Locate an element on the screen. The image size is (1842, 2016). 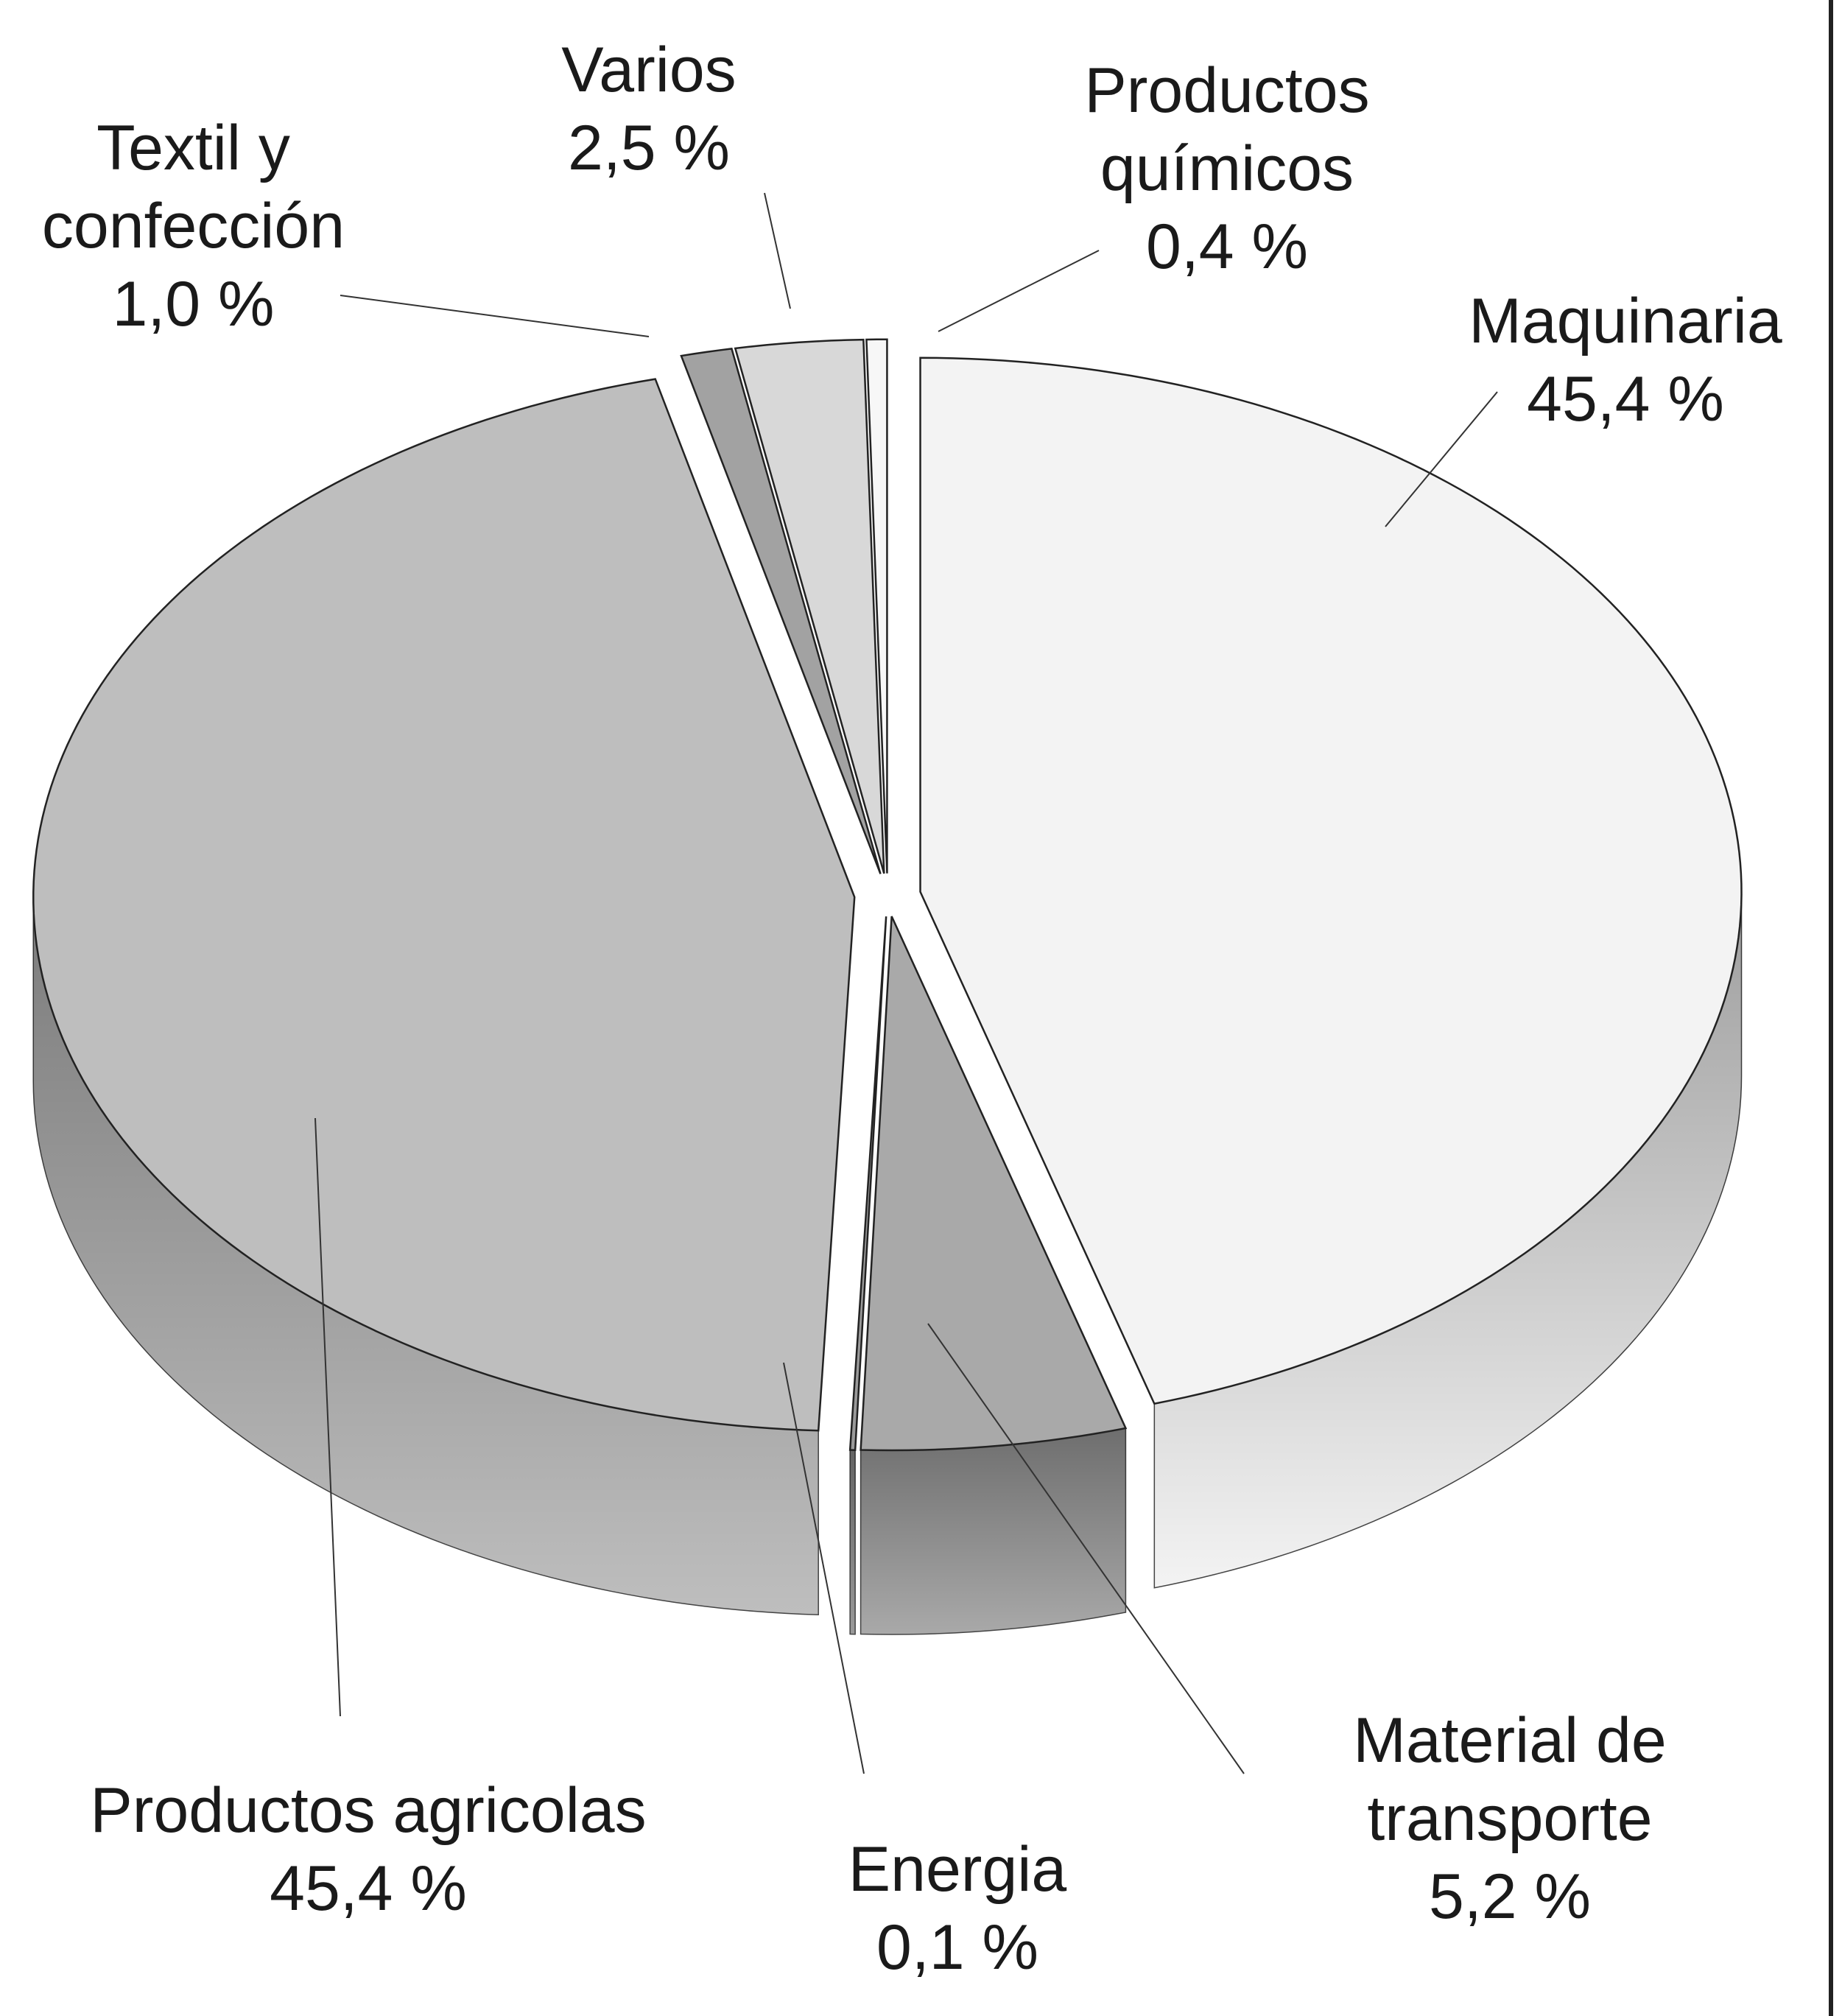
label: Textil y confección 1,0 % is located at coordinates (193, 226).